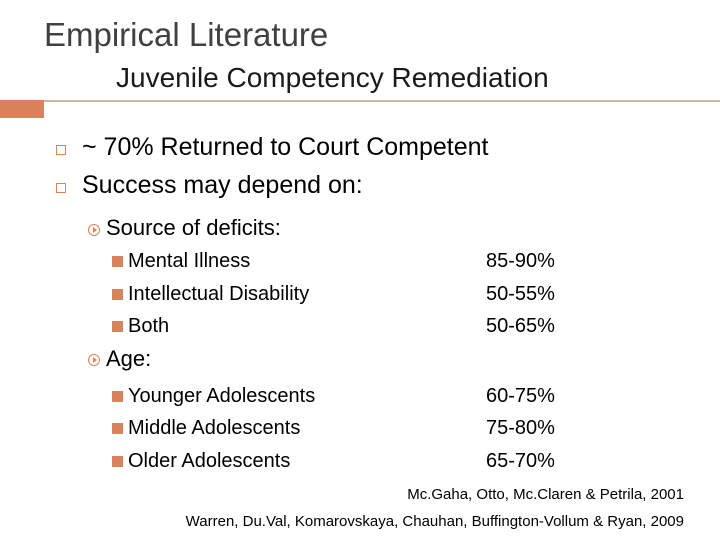 The width and height of the screenshot is (720, 540). I want to click on citation-mcgaha: Mc.Gaha, Otto, Mc.Claren & Petrila, 2001, so click(545, 494).